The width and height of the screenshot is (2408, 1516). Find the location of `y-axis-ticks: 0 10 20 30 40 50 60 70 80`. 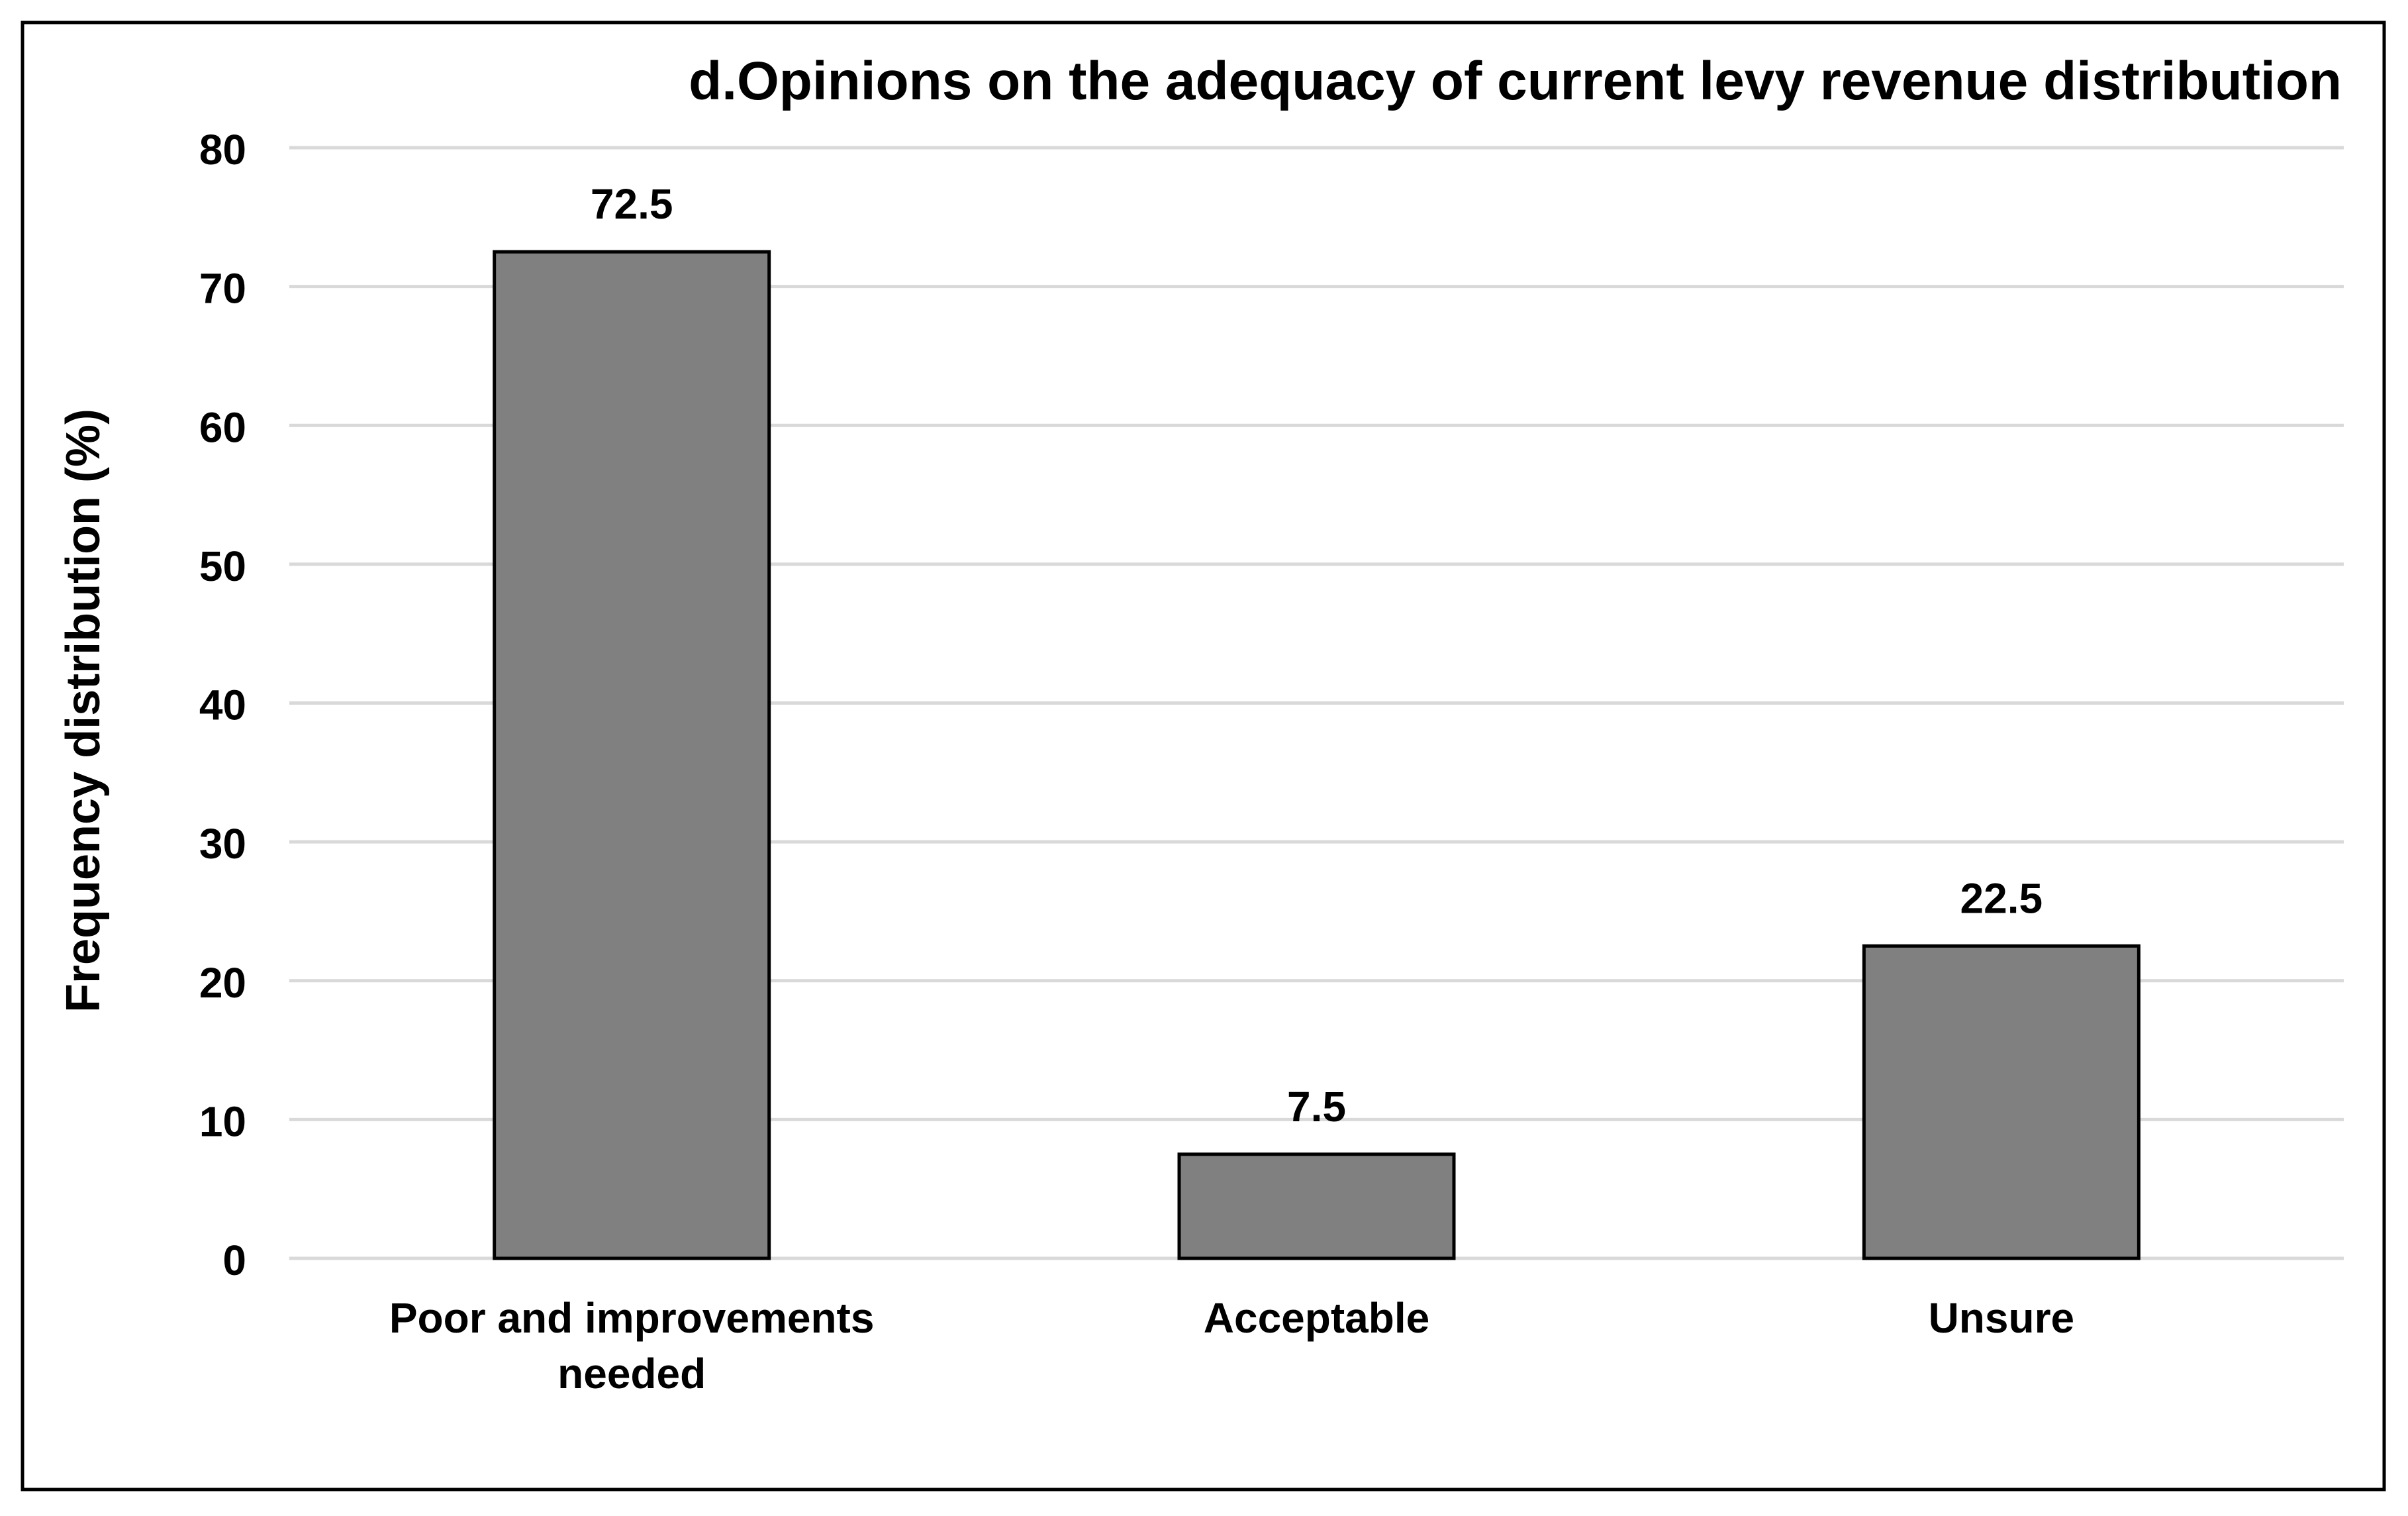

y-axis-ticks: 0 10 20 30 40 50 60 70 80 is located at coordinates (222, 705).